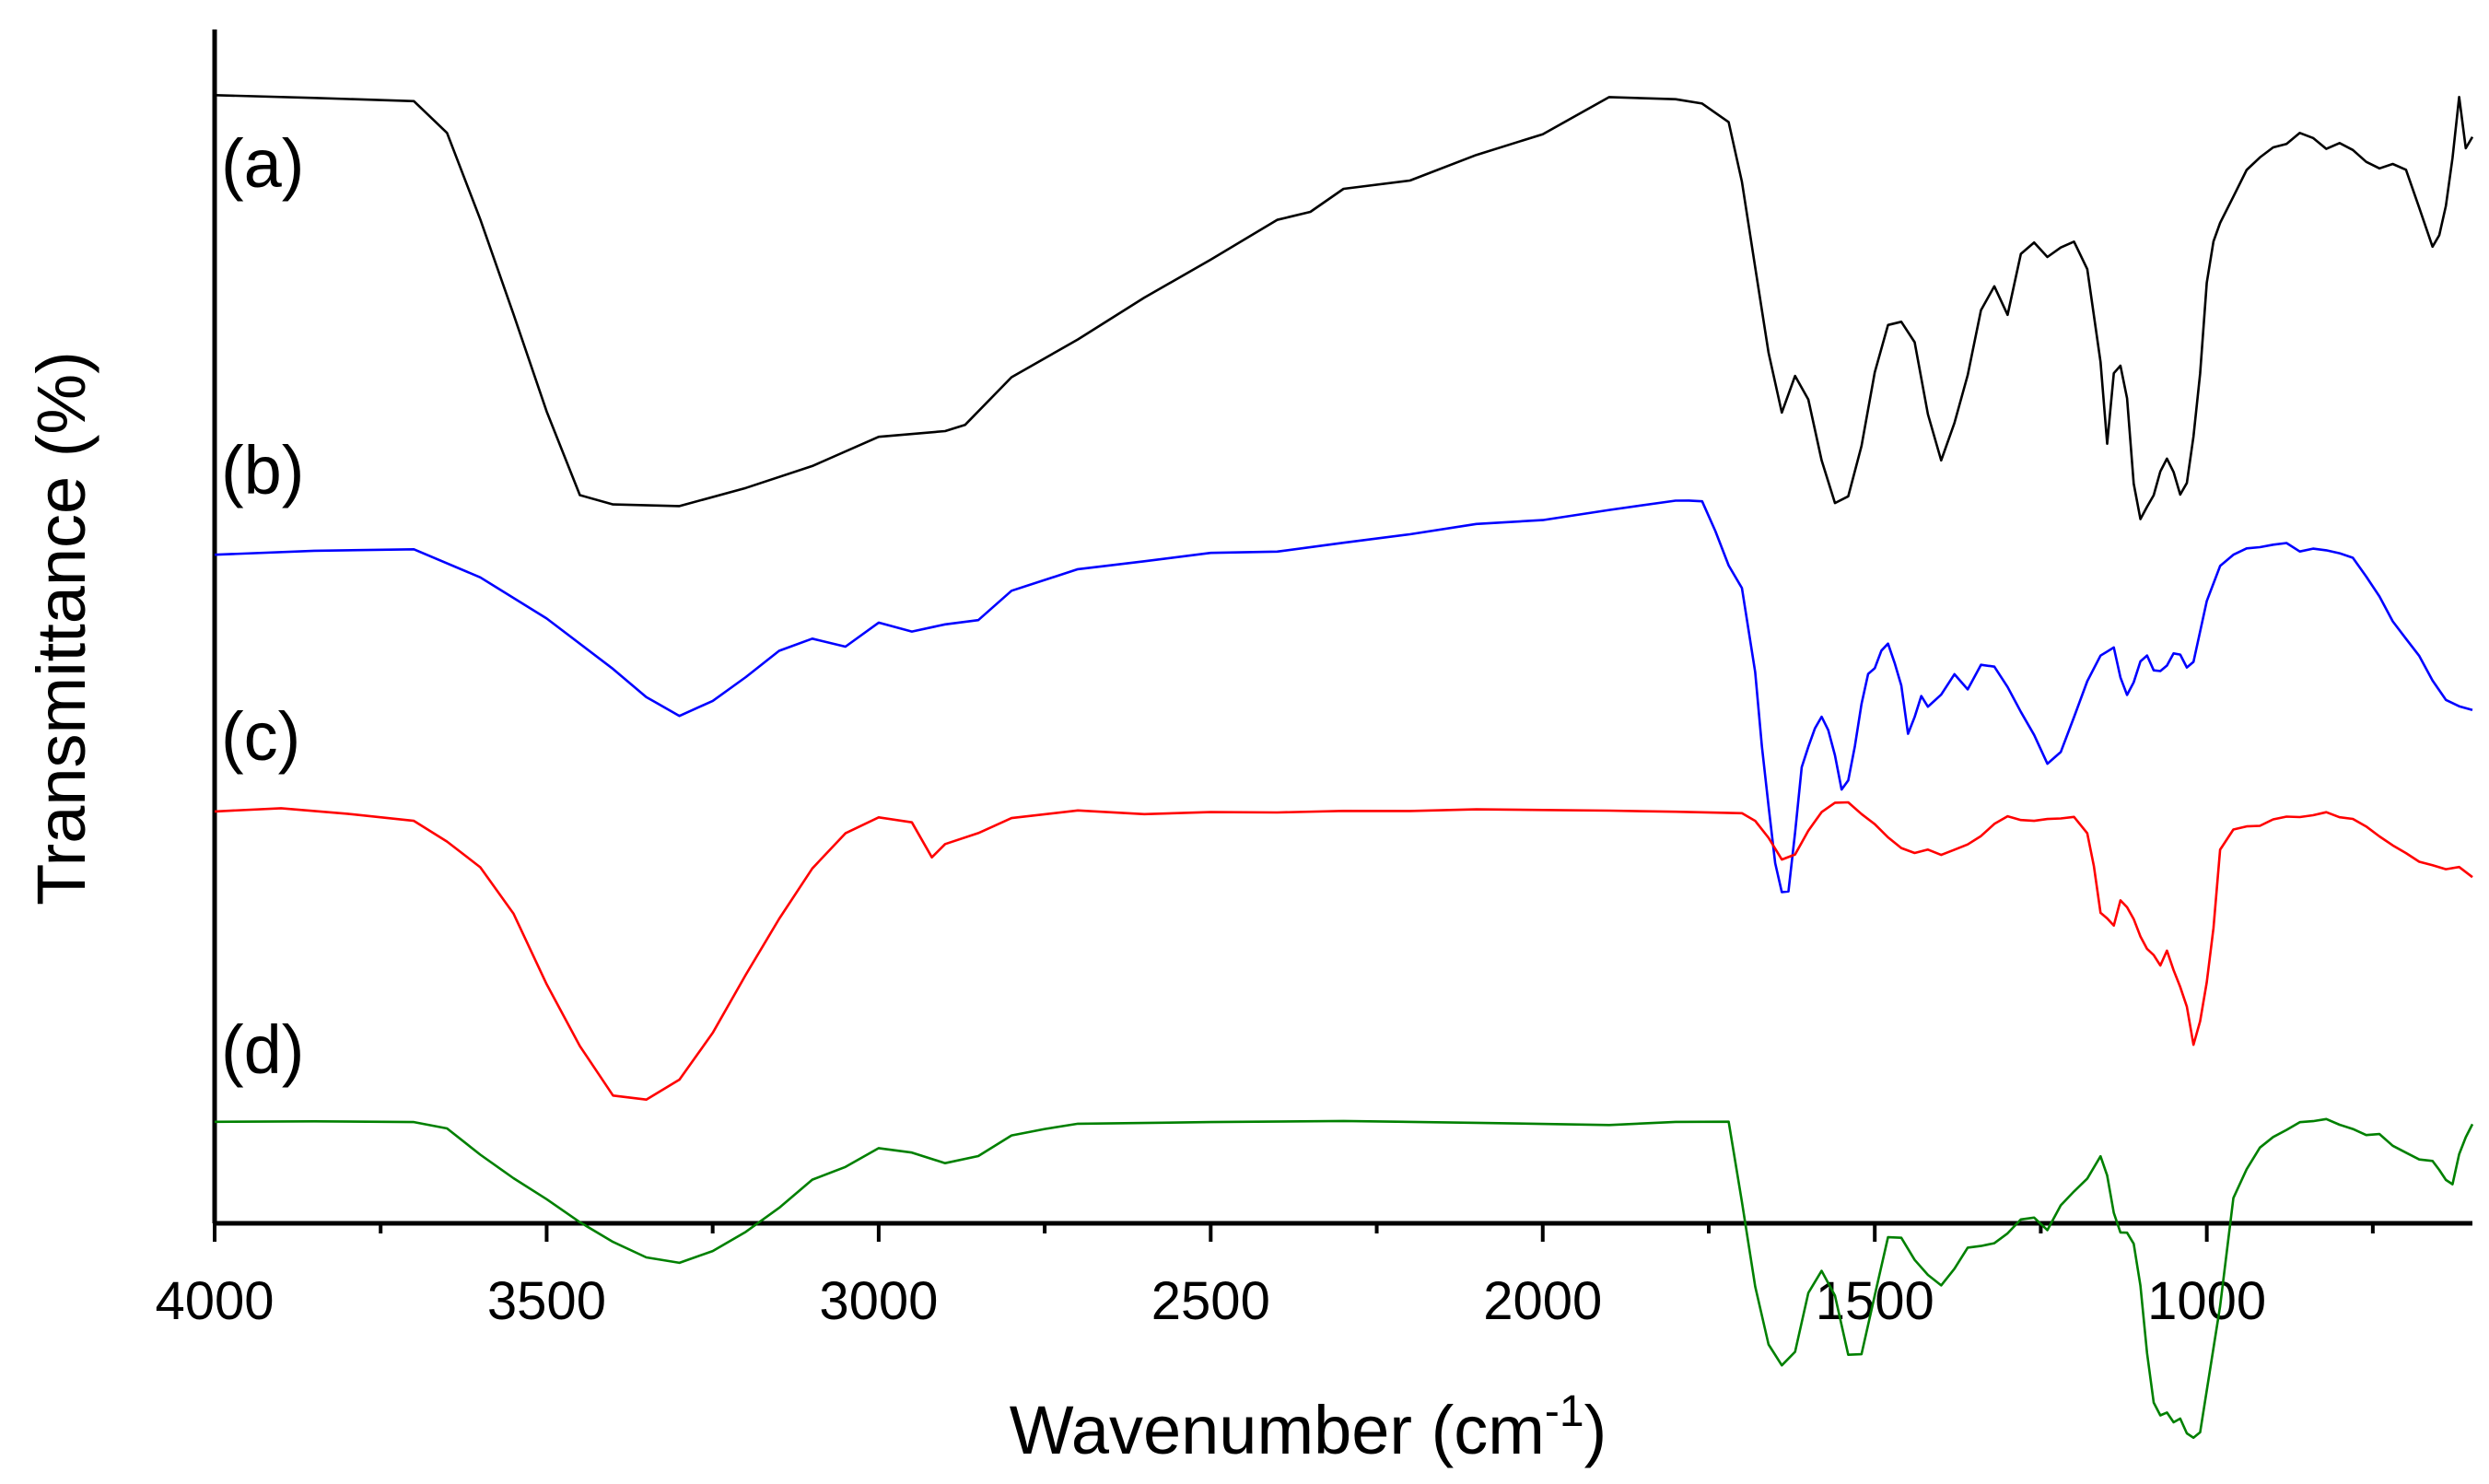 The image size is (2489, 1484). I want to click on series-label-b: (b), so click(262, 470).